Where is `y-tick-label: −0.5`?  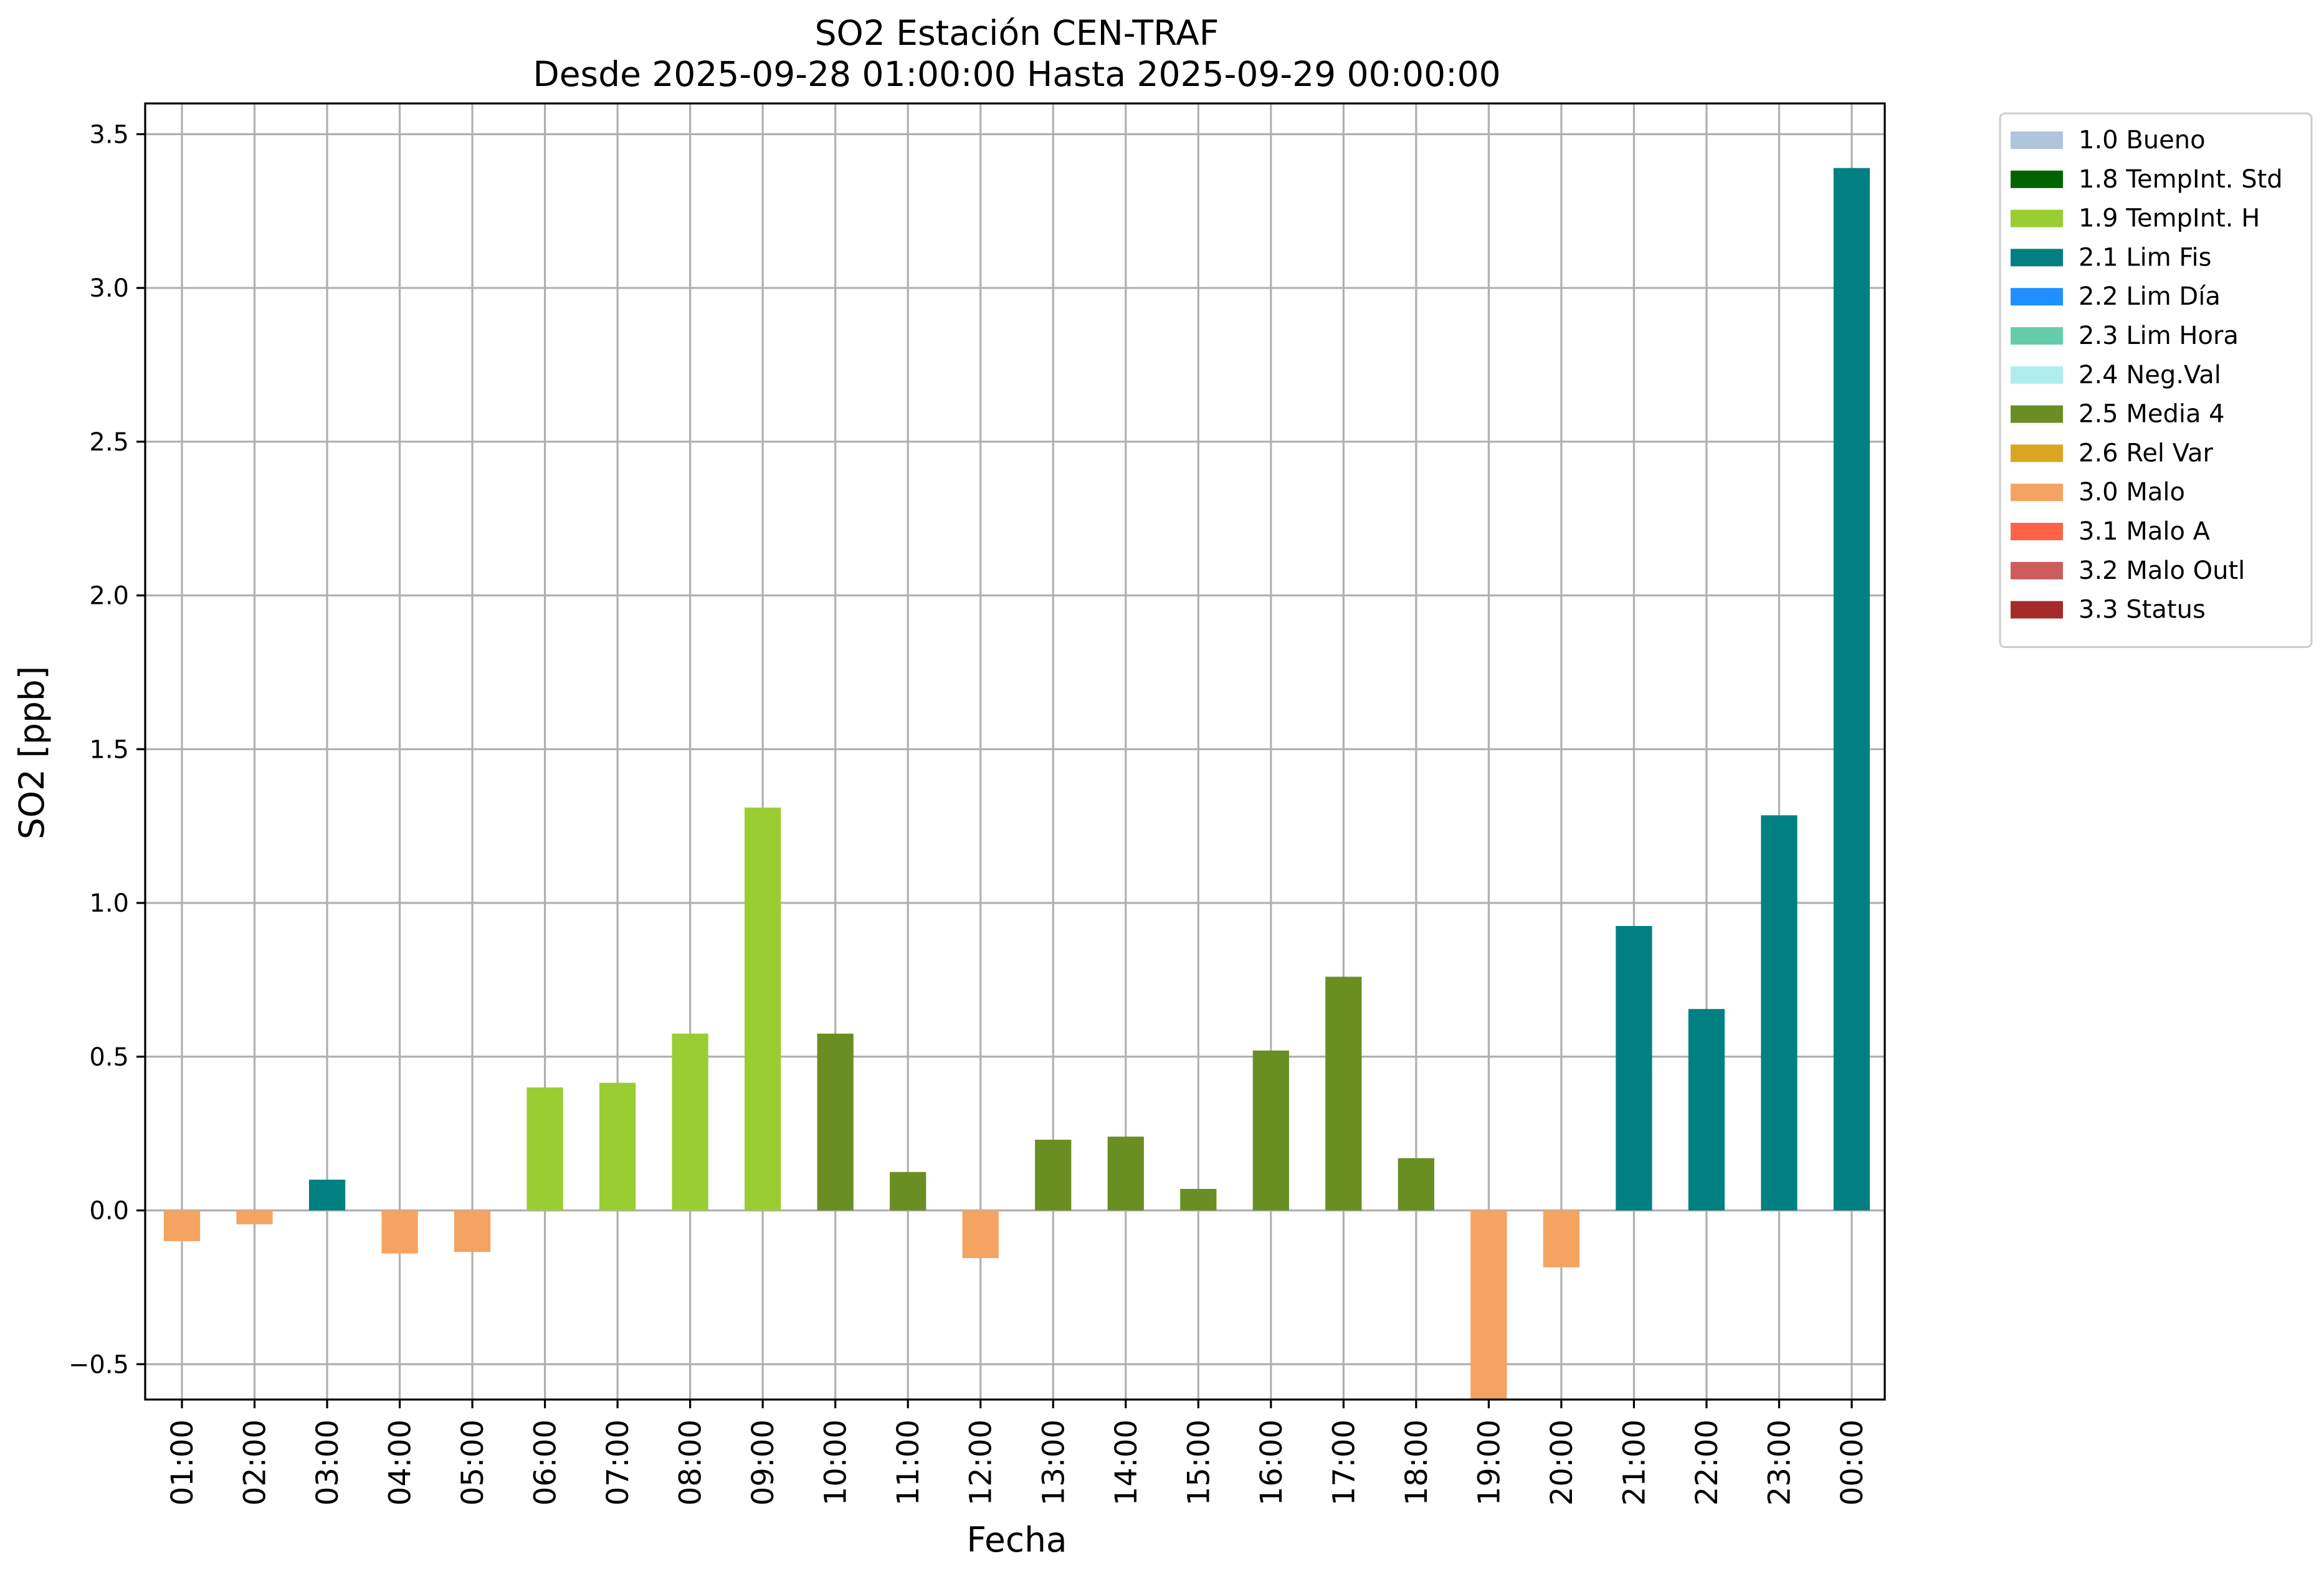
y-tick-label: −0.5 is located at coordinates (99, 1364).